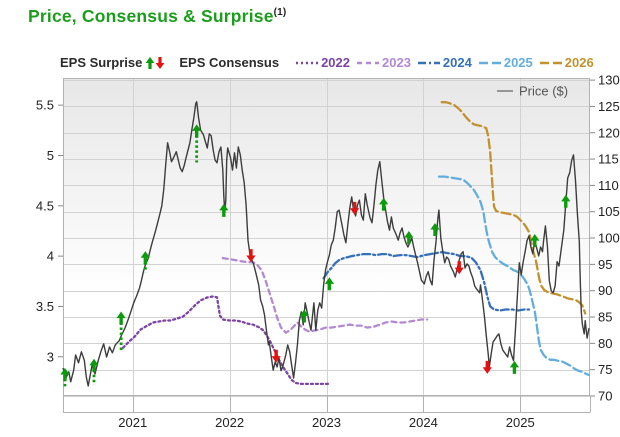  I want to click on svg-text: 100, so click(609, 238).